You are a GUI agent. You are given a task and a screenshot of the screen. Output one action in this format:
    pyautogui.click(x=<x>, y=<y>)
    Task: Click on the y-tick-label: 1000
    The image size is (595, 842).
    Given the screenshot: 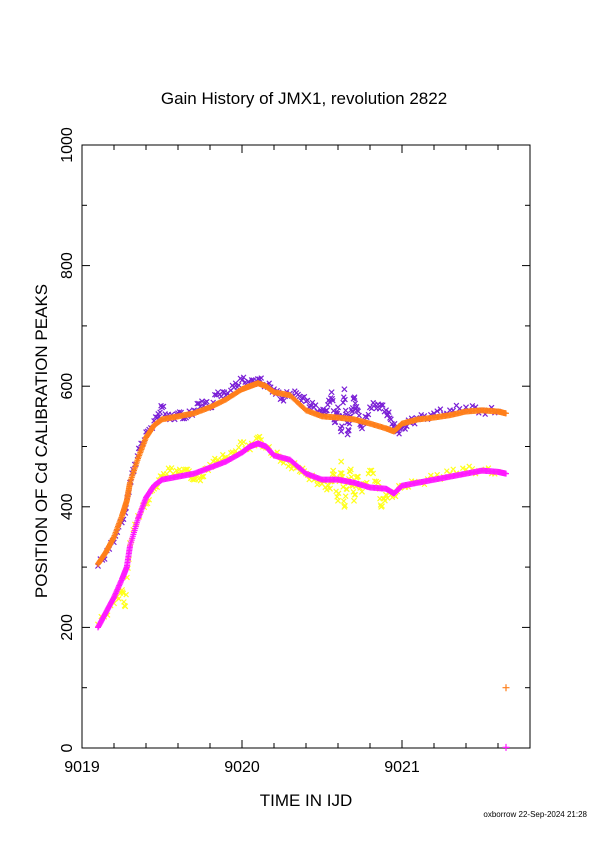 What is the action you would take?
    pyautogui.click(x=67, y=145)
    